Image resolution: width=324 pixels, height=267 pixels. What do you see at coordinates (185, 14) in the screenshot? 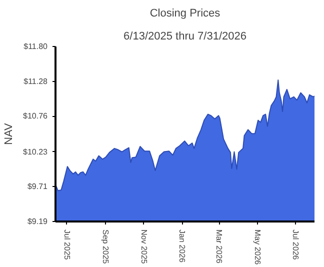
I see `chart-title: Closing Prices` at bounding box center [185, 14].